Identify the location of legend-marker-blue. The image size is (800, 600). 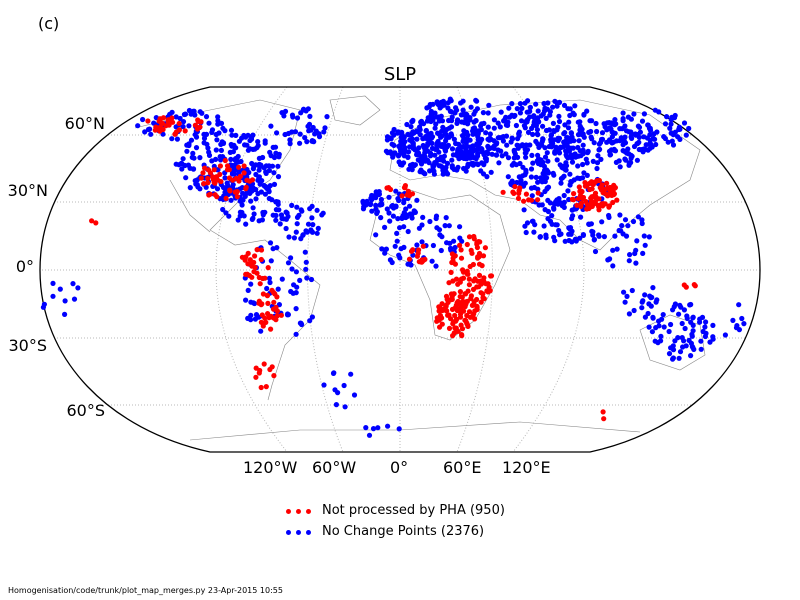
(300, 532).